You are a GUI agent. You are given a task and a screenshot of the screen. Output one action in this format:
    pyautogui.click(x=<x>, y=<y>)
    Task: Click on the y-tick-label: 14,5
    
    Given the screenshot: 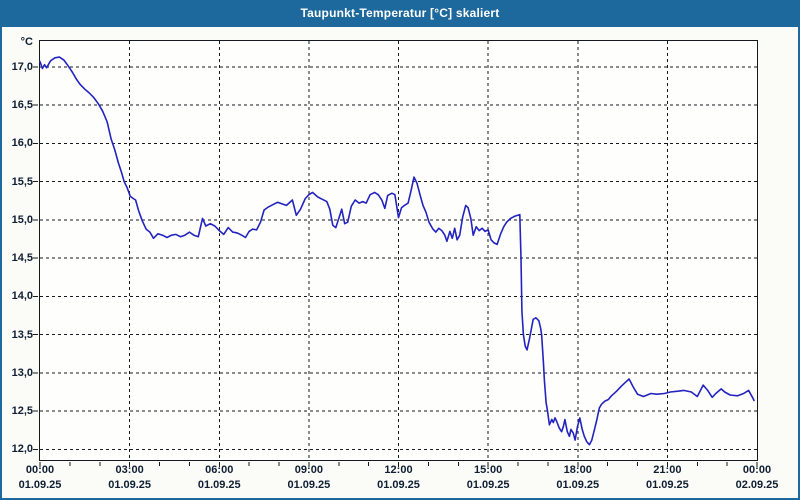 What is the action you would take?
    pyautogui.click(x=22, y=258)
    